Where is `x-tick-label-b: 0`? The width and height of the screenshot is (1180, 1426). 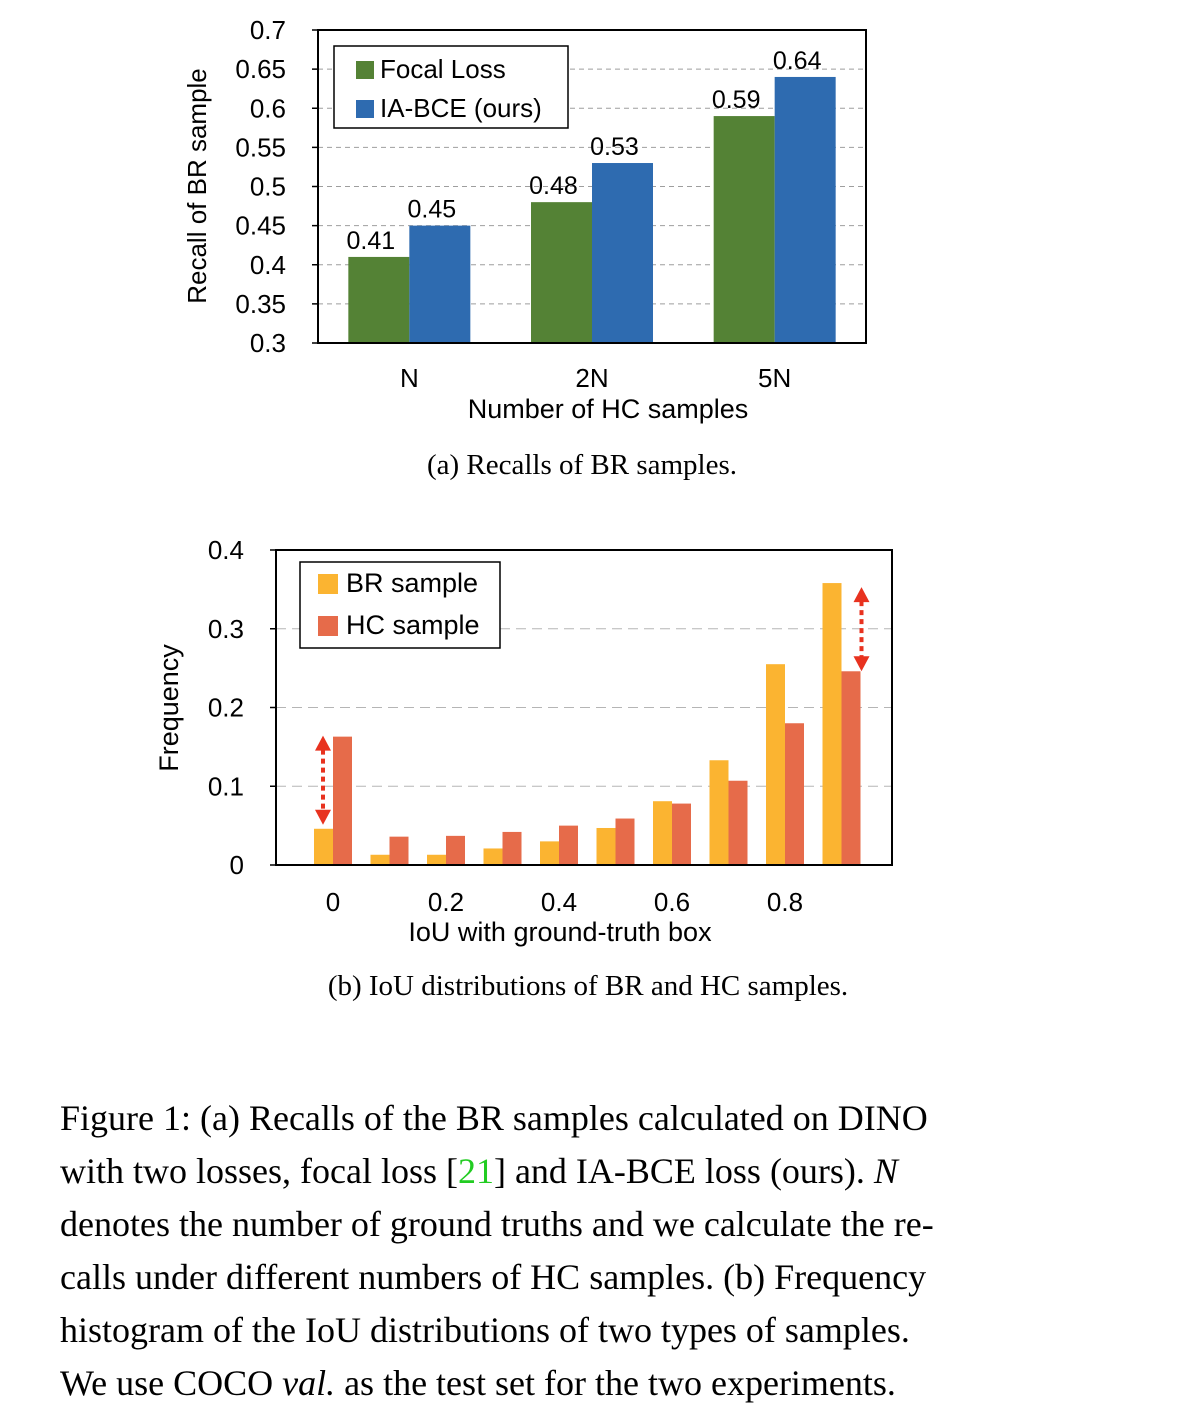
x-tick-label-b: 0 is located at coordinates (333, 902).